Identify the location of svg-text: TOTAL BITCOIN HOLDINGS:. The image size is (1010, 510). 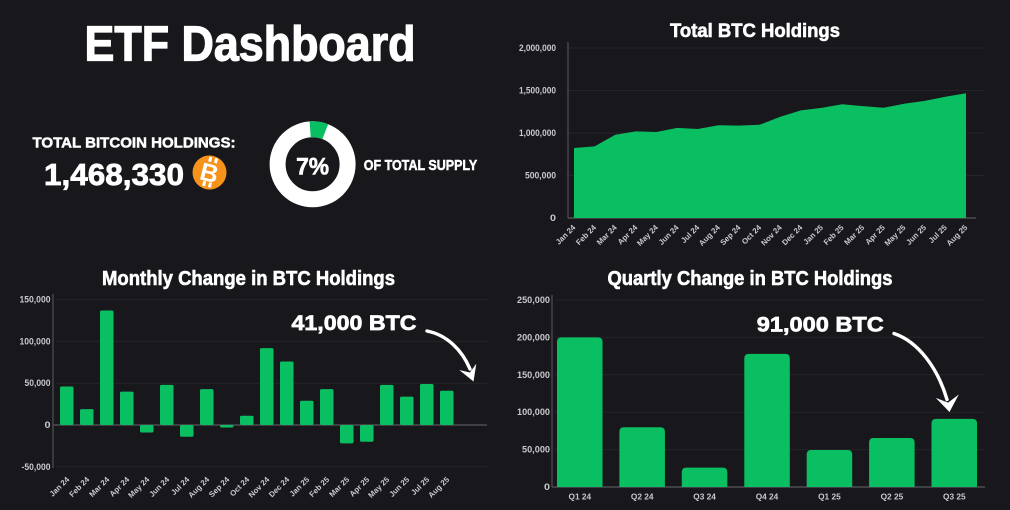
(134, 144).